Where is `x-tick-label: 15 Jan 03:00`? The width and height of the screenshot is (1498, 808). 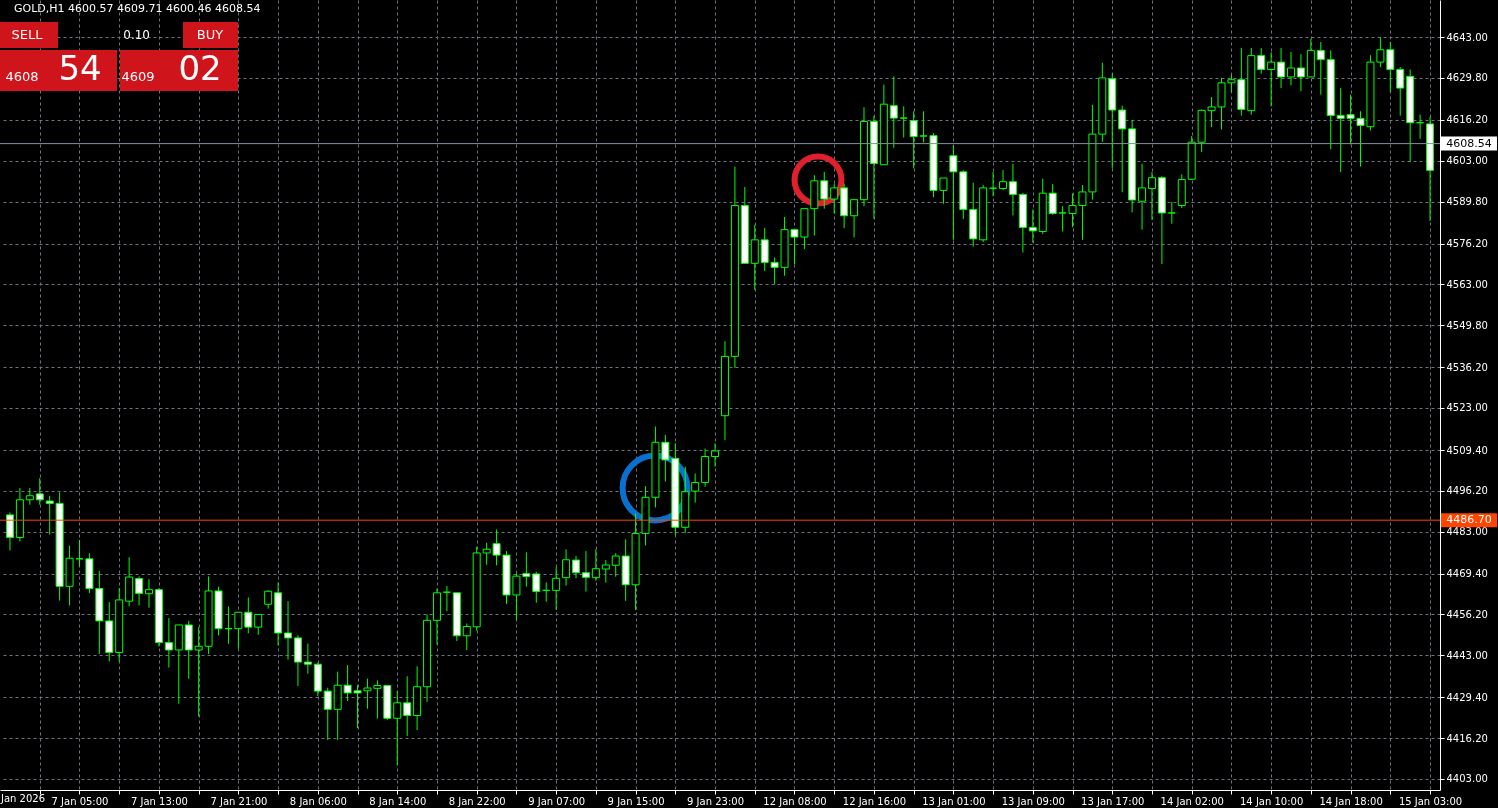 x-tick-label: 15 Jan 03:00 is located at coordinates (1430, 801).